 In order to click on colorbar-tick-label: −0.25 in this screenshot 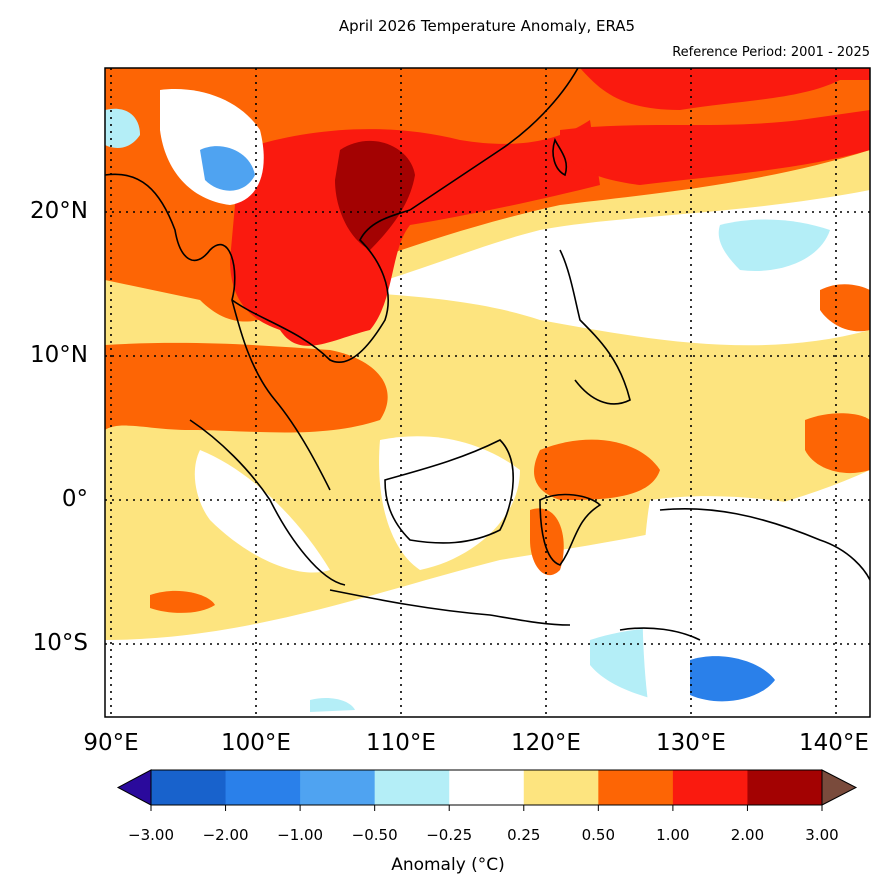, I will do `click(449, 835)`.